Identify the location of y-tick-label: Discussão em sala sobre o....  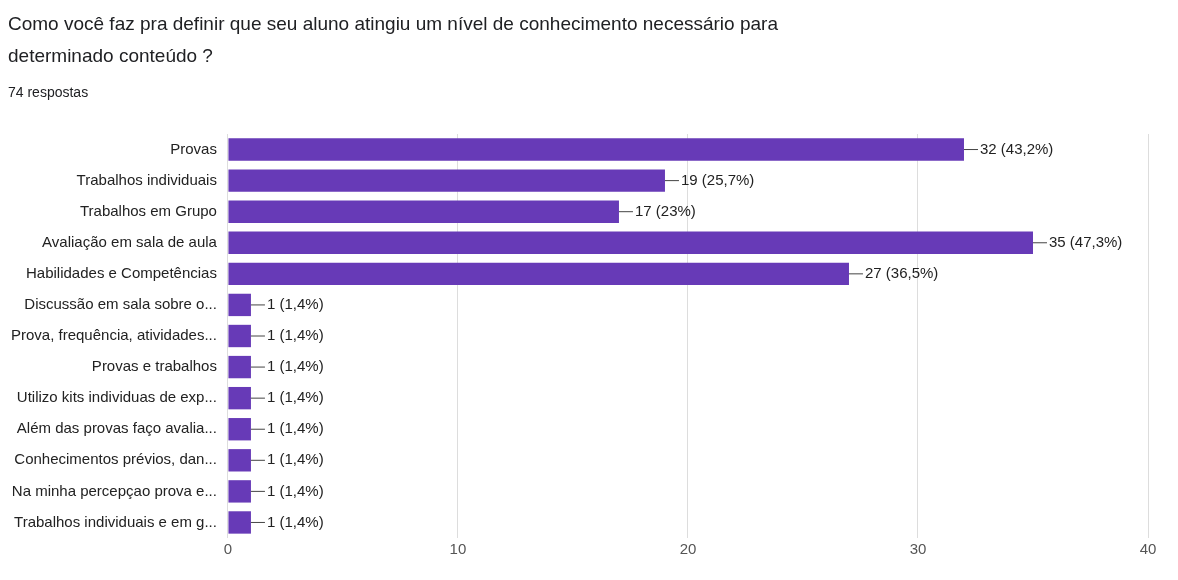
(120, 304).